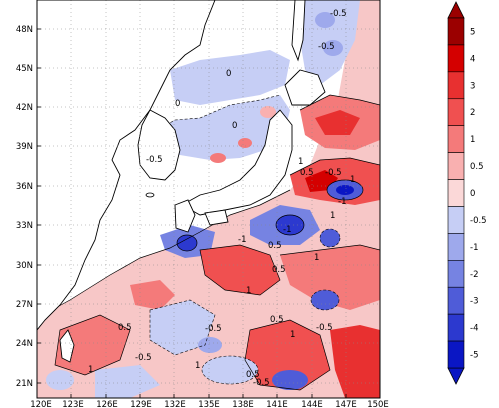 Image resolution: width=499 pixels, height=408 pixels. Describe the element at coordinates (243, 404) in the screenshot. I see `lon-tick-label: 138E` at that location.